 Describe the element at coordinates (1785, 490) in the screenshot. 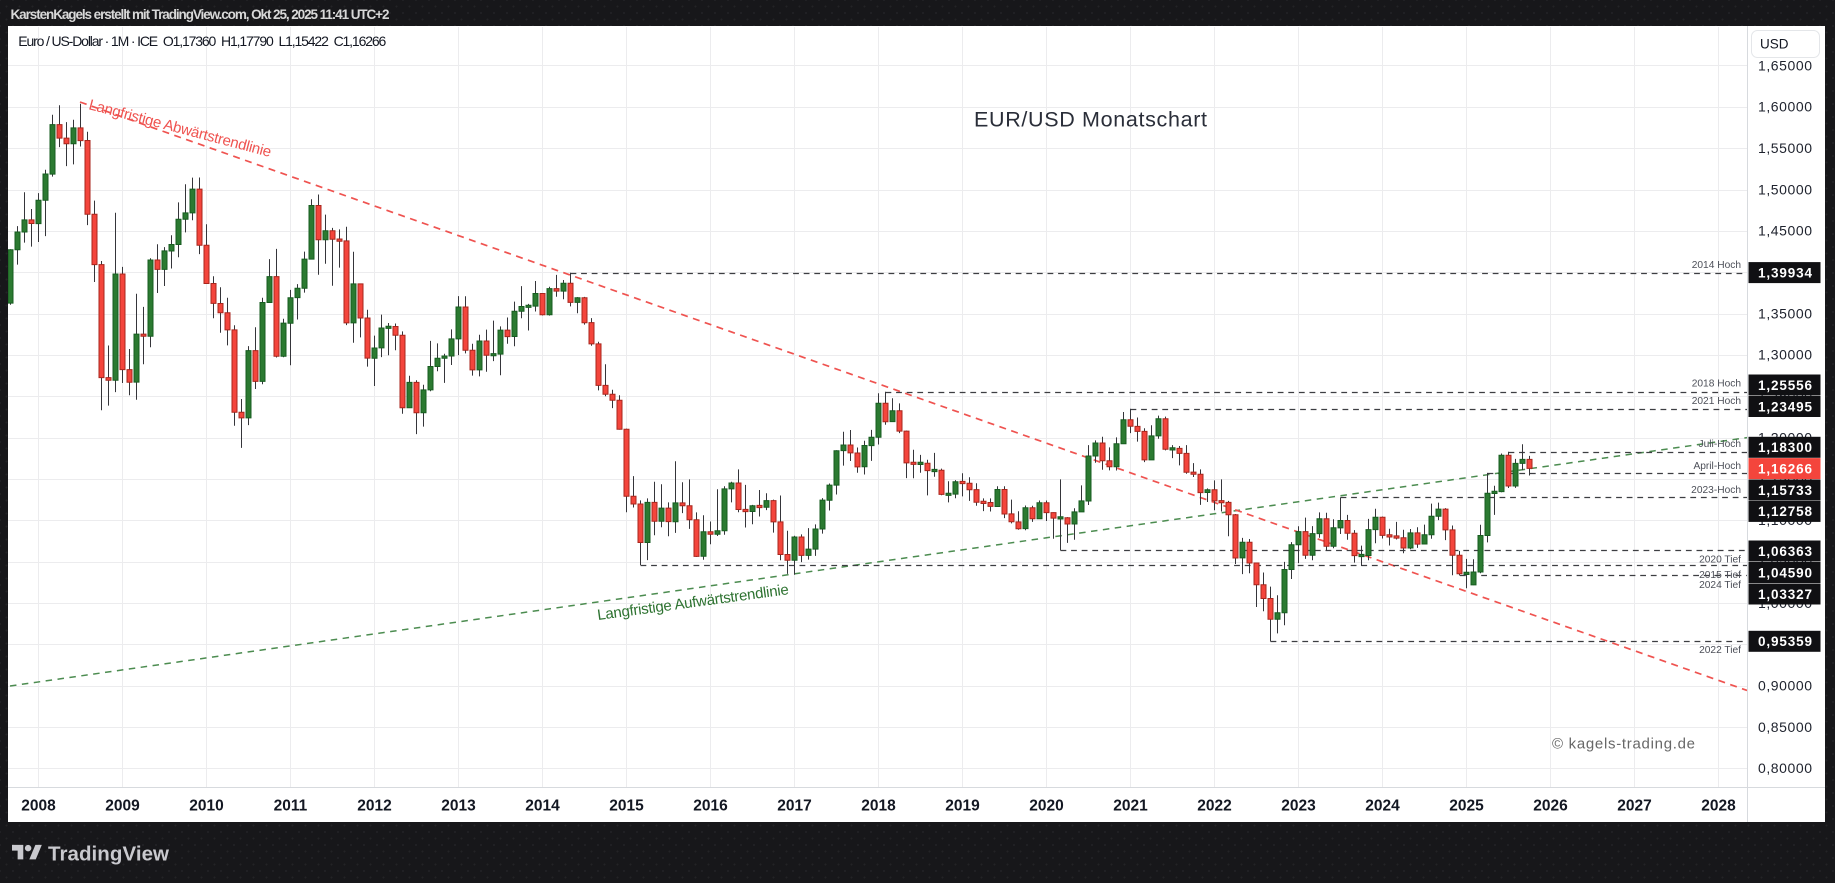

I see `svg-text: 1,15733` at that location.